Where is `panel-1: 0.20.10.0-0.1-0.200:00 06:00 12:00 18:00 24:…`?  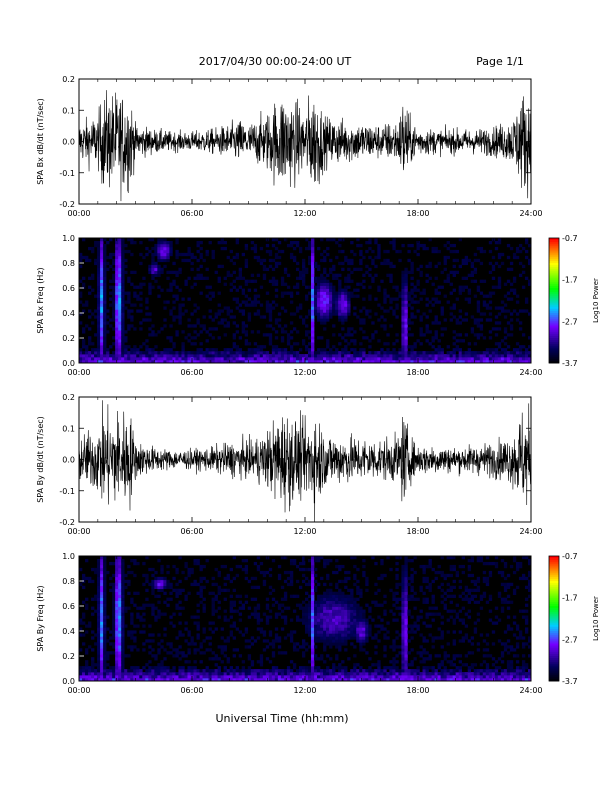
panel-1: 0.20.10.0-0.1-0.200:00 06:00 12:00 18:00 24:… is located at coordinates (289, 146).